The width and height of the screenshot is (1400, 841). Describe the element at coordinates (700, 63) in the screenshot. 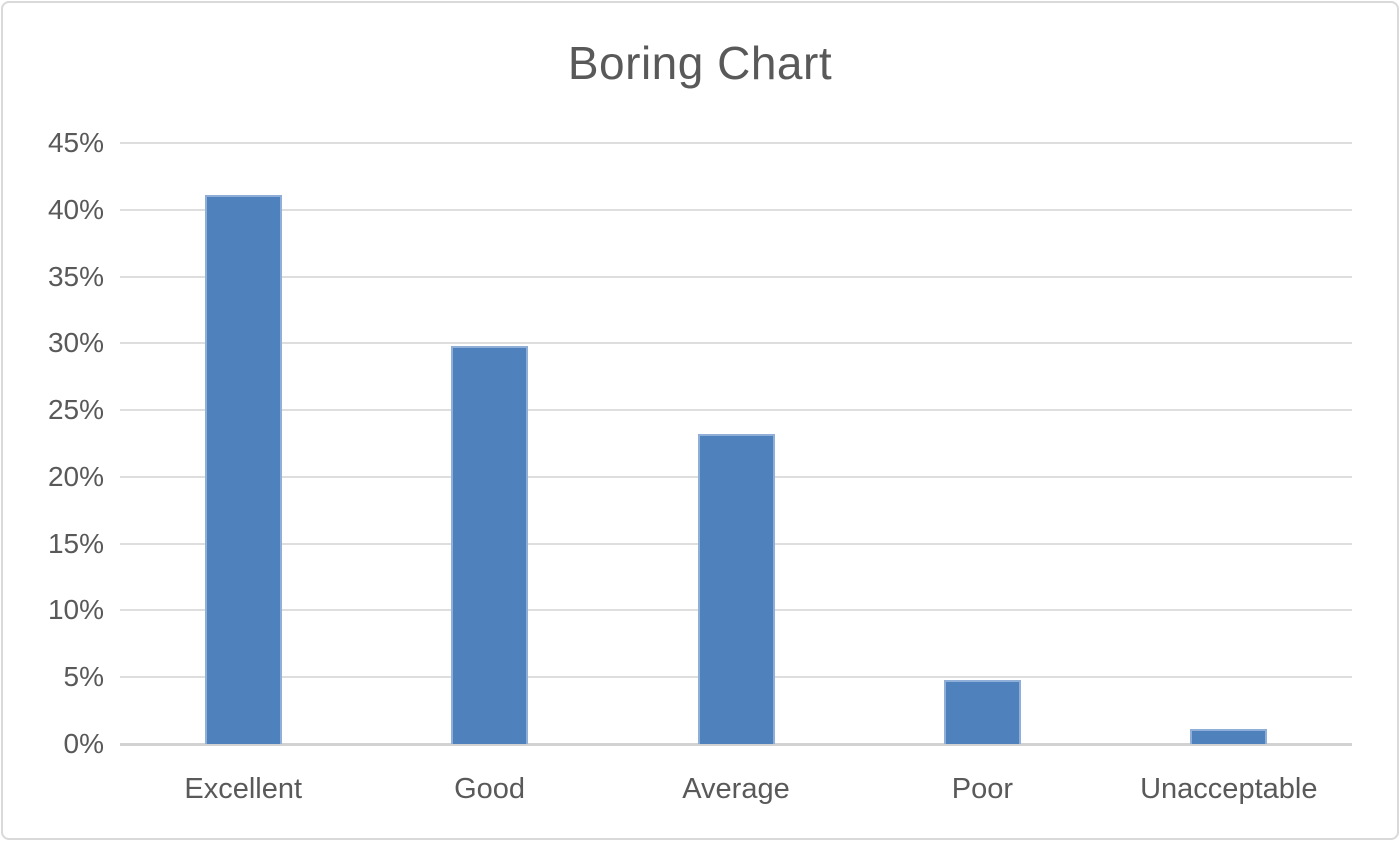

I see `chart-title: Boring Chart` at that location.